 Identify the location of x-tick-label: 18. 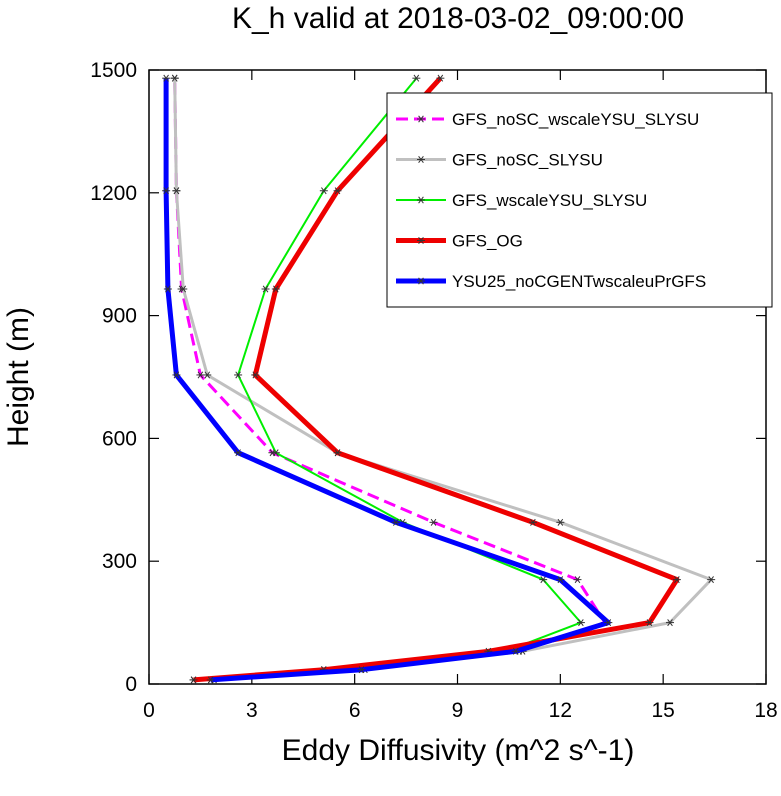
(765, 710).